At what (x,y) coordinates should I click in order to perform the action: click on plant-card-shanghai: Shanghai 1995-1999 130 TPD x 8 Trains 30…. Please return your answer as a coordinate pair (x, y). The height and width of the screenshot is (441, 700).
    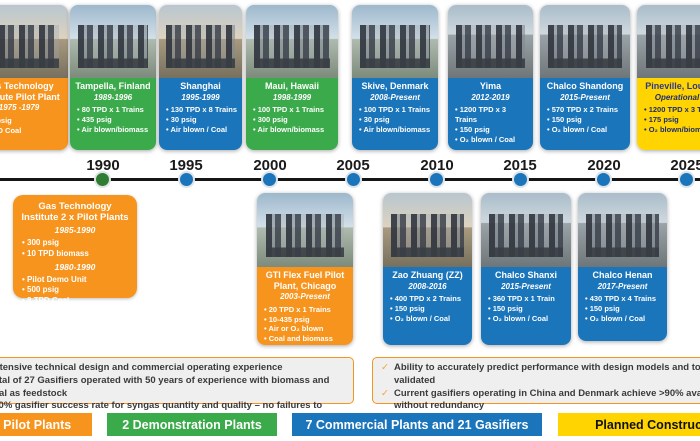
    Looking at the image, I should click on (200, 77).